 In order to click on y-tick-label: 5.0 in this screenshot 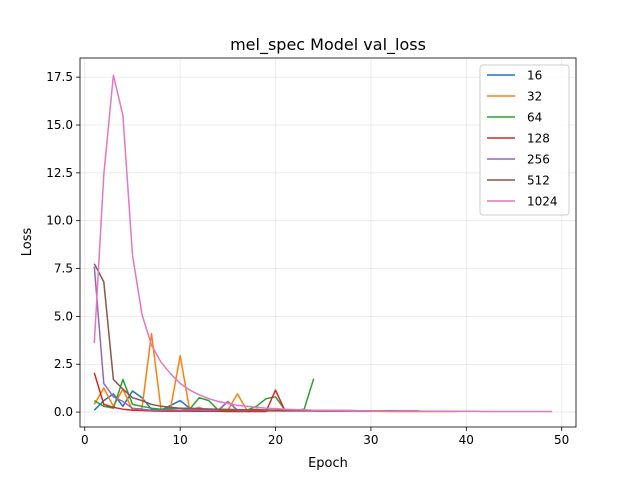, I will do `click(63, 316)`.